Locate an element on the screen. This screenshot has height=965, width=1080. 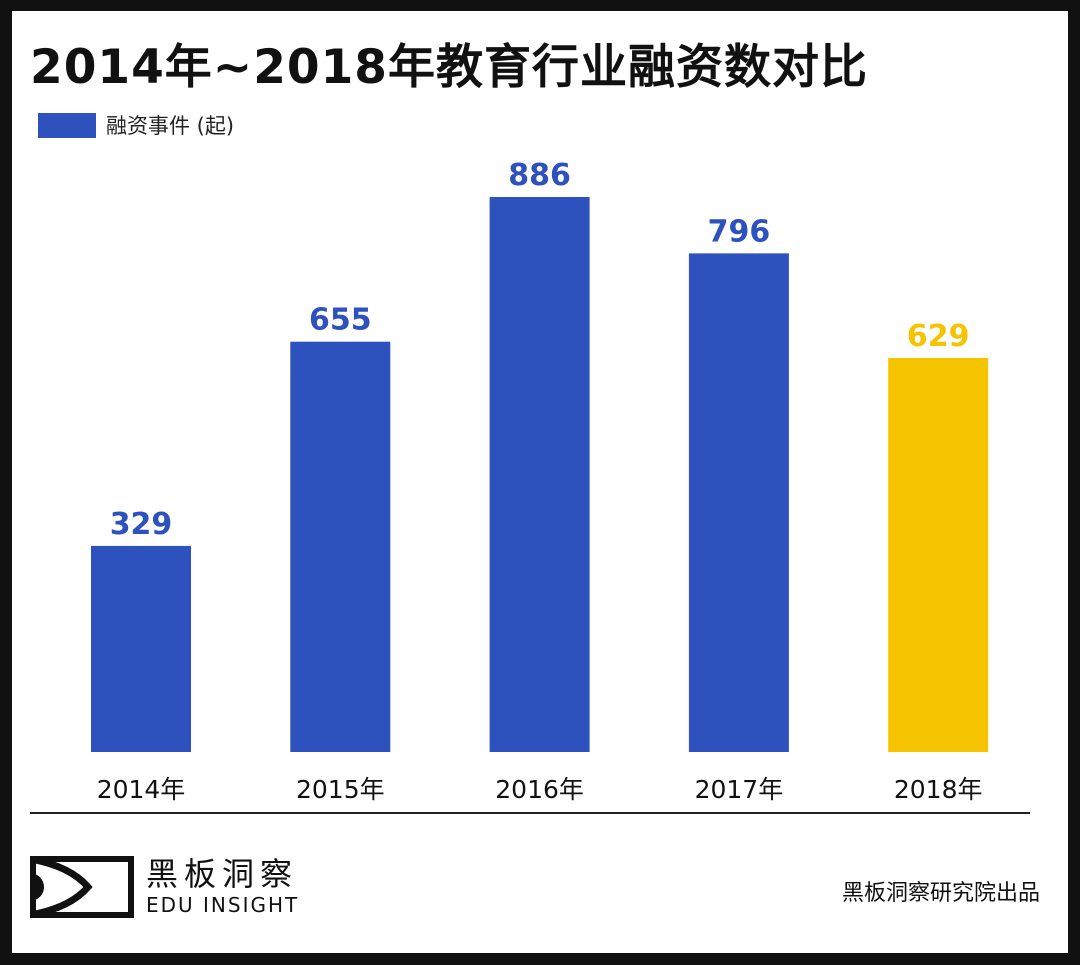
legend-label: 融资事件 (起) is located at coordinates (170, 126).